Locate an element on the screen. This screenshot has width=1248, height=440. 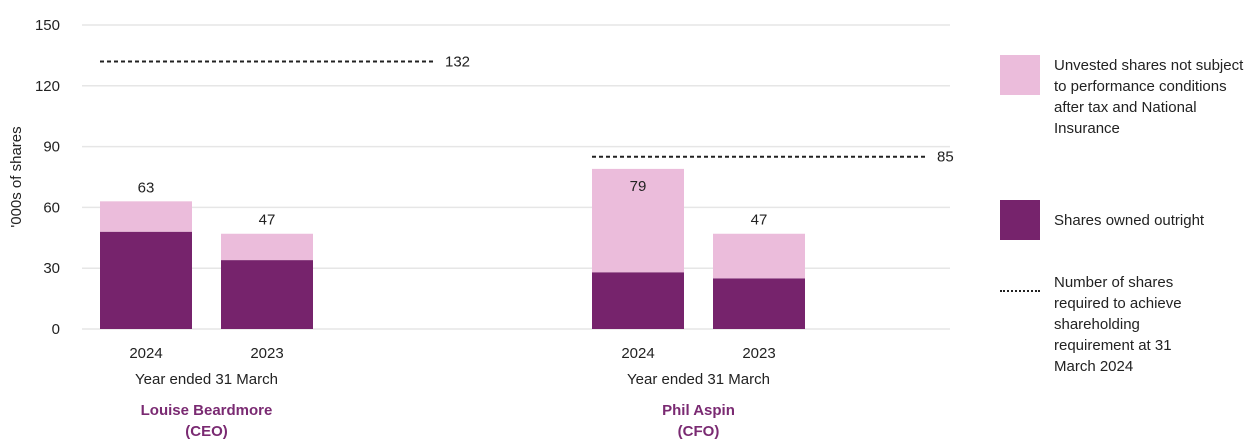
legend-item-owned: Shares owned outright is located at coordinates (1124, 220).